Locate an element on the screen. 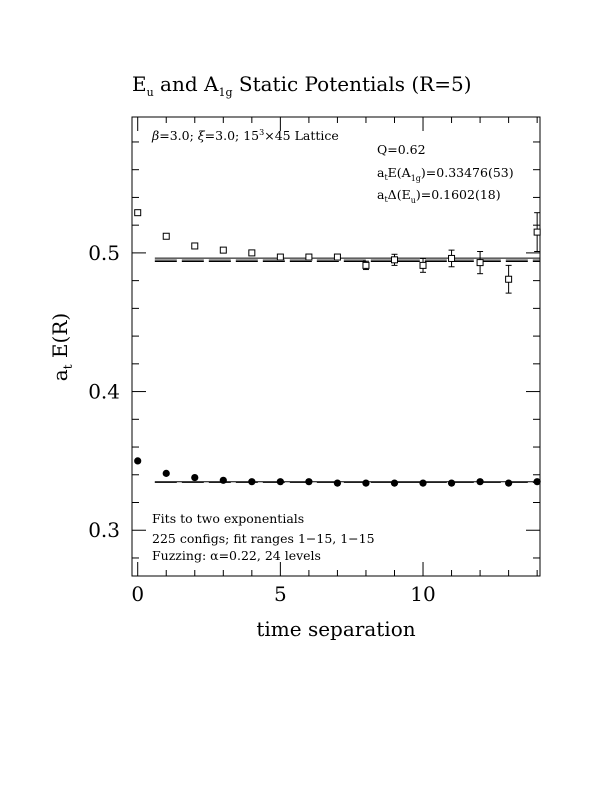  fit-note-line-2: 225 configs; fit ranges 1−15, 1−15 is located at coordinates (263, 538).